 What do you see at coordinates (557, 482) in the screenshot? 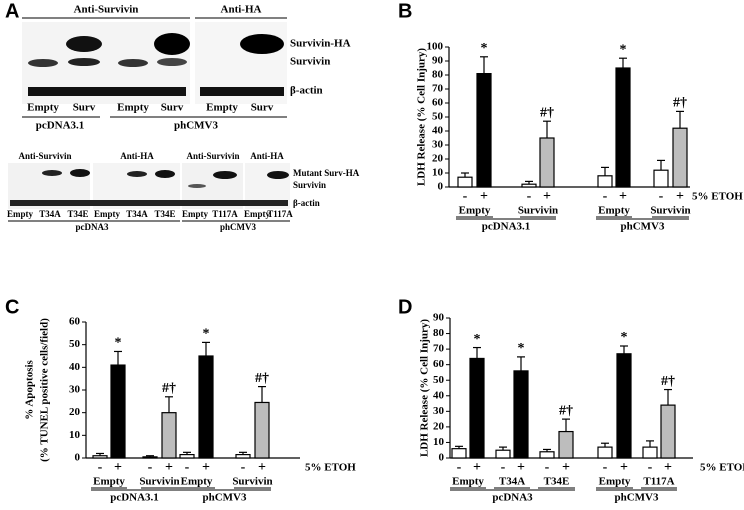
I see `x-tick-label: T34E` at bounding box center [557, 482].